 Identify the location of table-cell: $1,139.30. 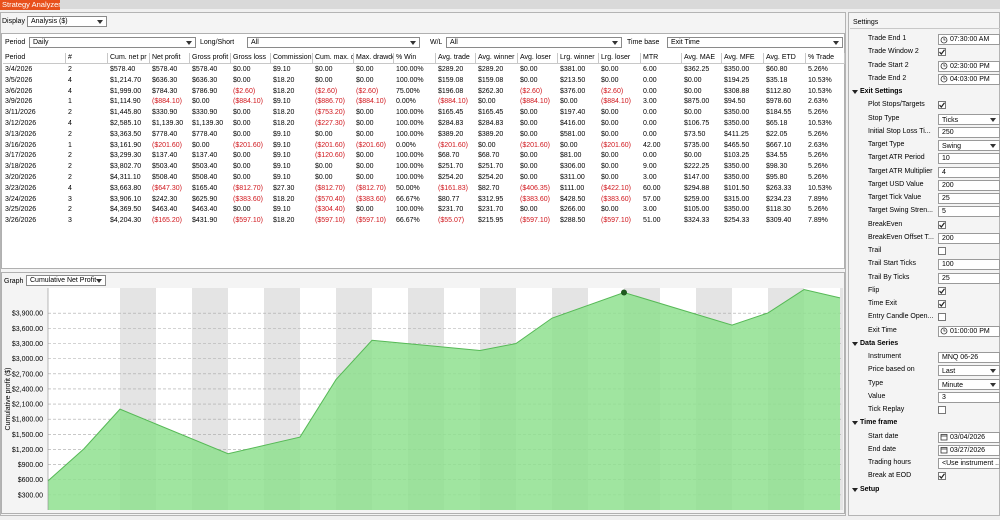
(168, 123).